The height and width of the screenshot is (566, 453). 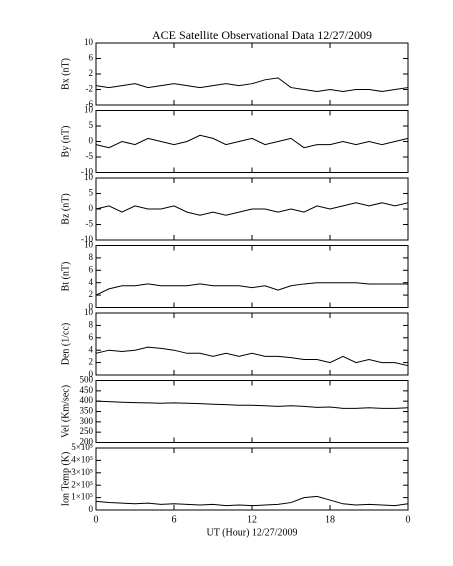 What do you see at coordinates (87, 431) in the screenshot?
I see `y-tick-label: 250` at bounding box center [87, 431].